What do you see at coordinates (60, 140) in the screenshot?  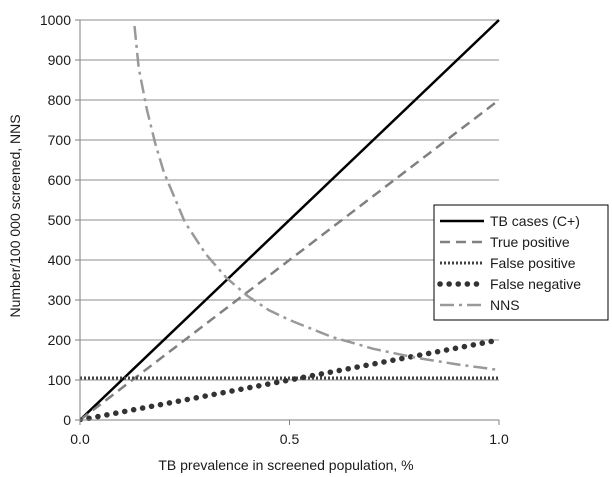 I see `y-tick-label-700: 700` at bounding box center [60, 140].